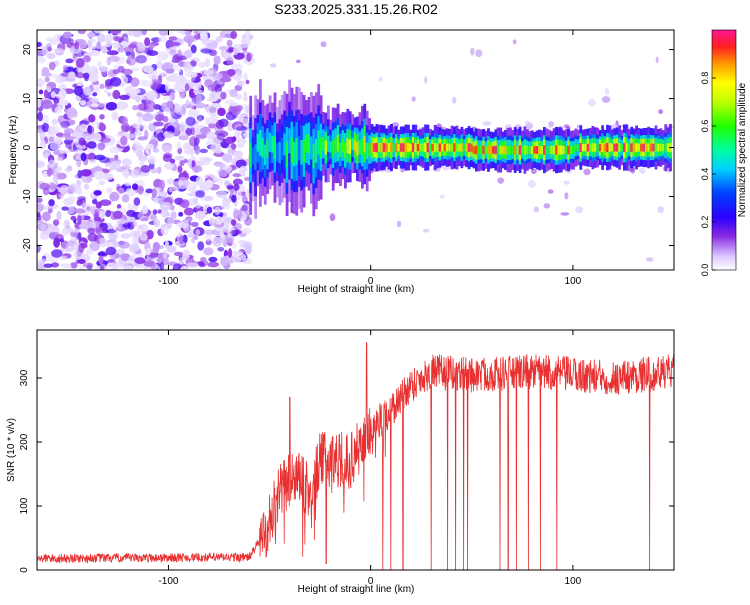 This screenshot has width=750, height=605. Describe the element at coordinates (371, 281) in the screenshot. I see `x-tick-label: 0` at that location.